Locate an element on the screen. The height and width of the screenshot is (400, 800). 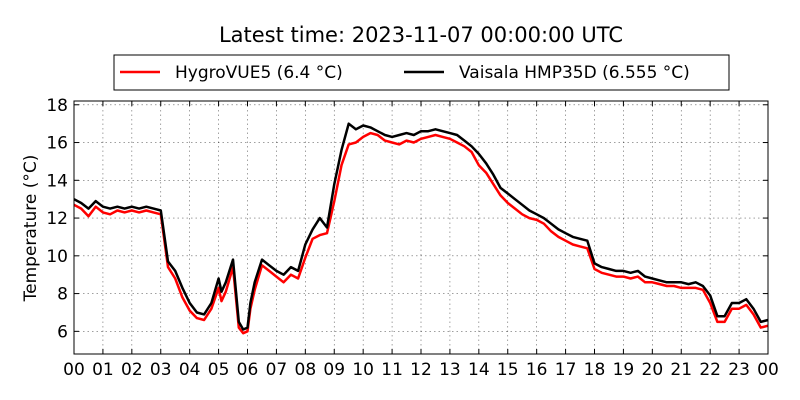
x-tick-label: 16 is located at coordinates (537, 370).